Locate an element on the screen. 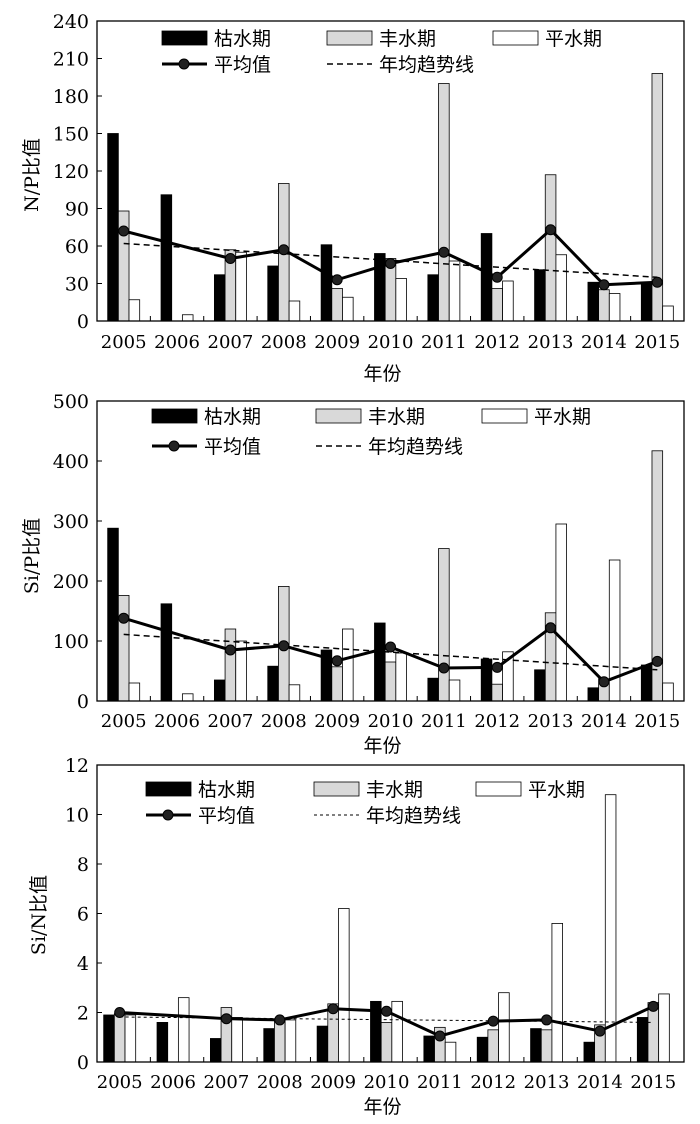 This screenshot has width=700, height=1124. average-point-2010 is located at coordinates (386, 1011).